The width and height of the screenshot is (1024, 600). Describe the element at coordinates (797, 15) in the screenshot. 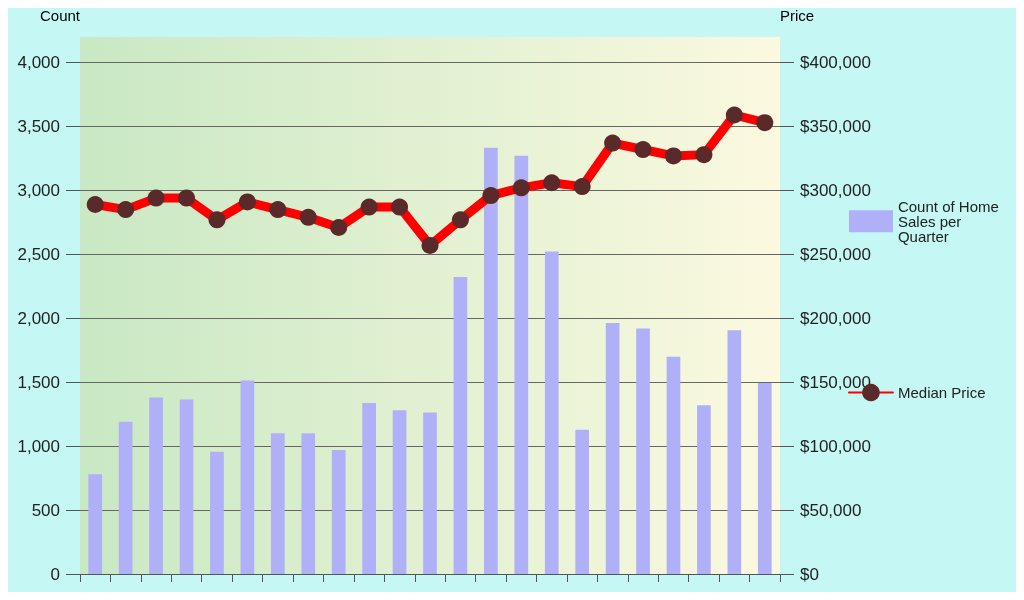

I see `y2-axis-title: Price` at that location.